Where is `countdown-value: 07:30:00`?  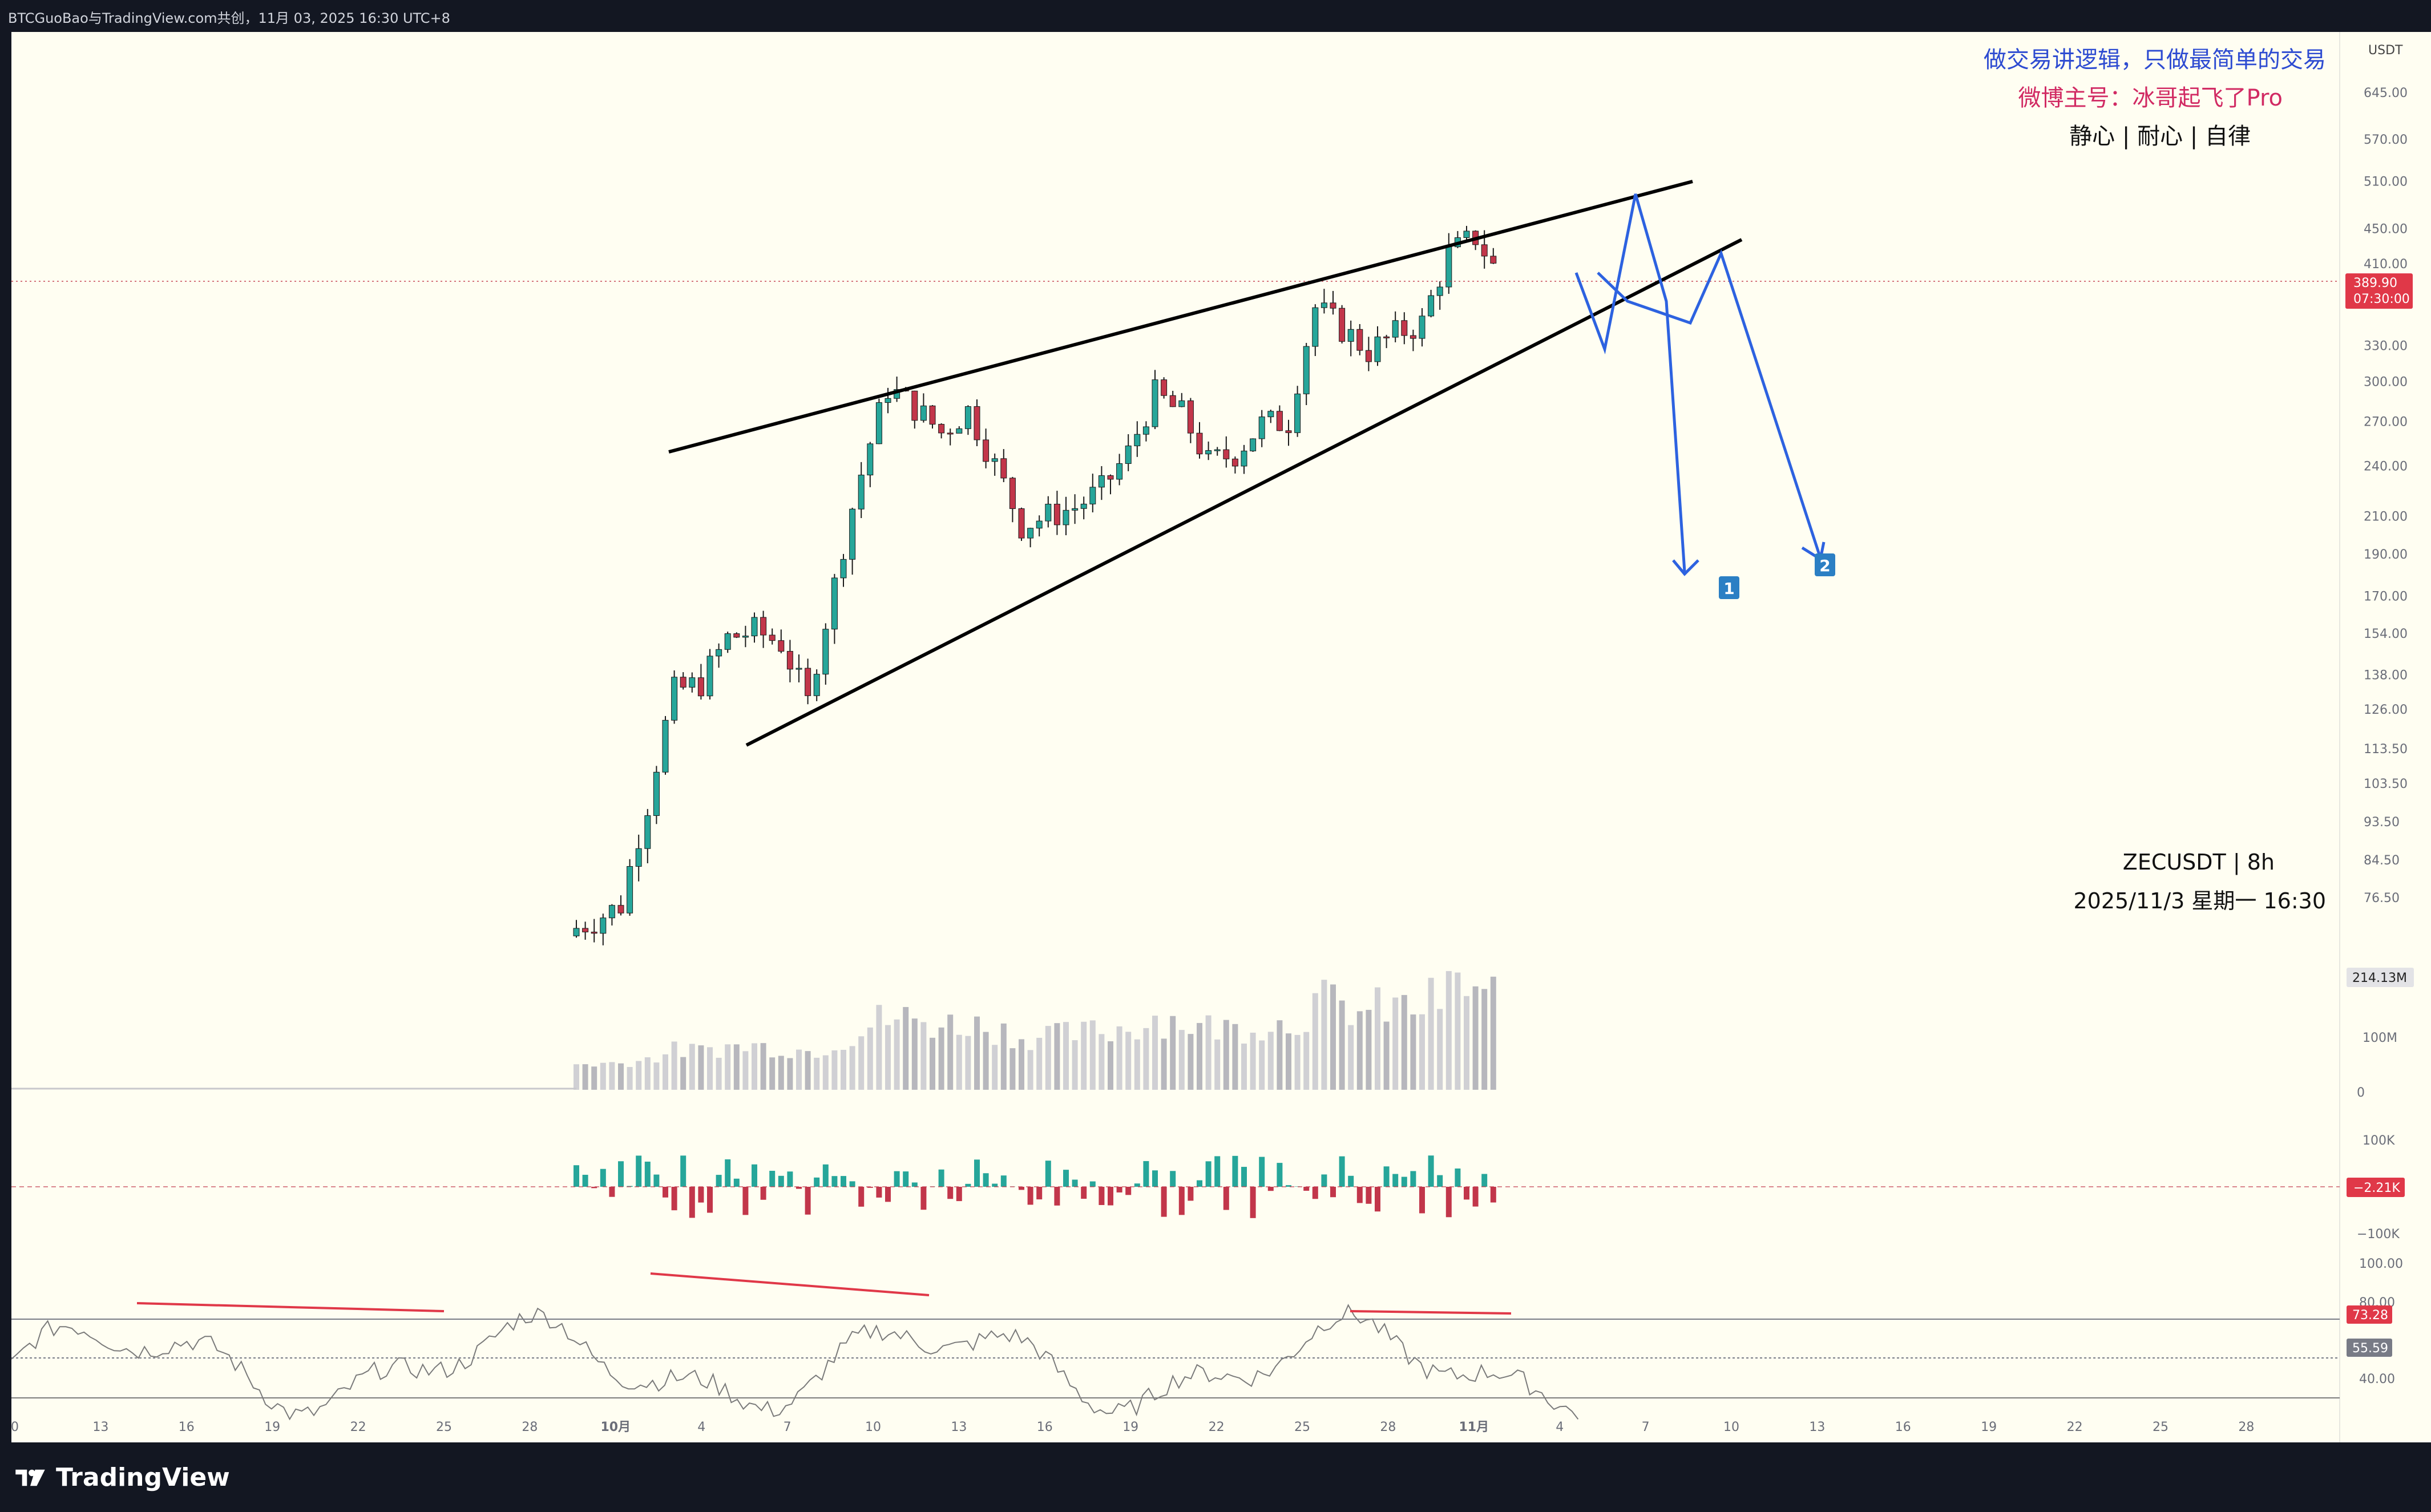 countdown-value: 07:30:00 is located at coordinates (2382, 299).